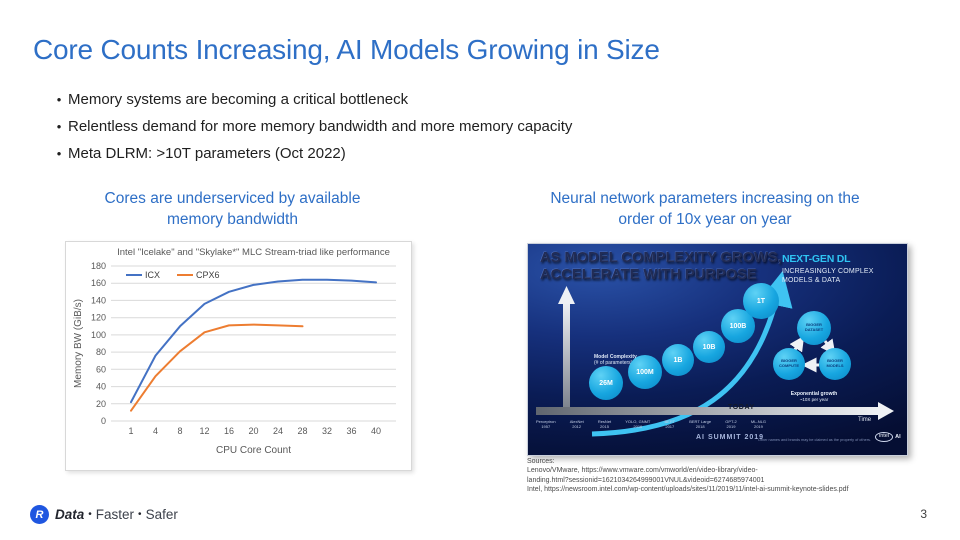  I want to click on rambus-logo-icon: R, so click(39, 514).